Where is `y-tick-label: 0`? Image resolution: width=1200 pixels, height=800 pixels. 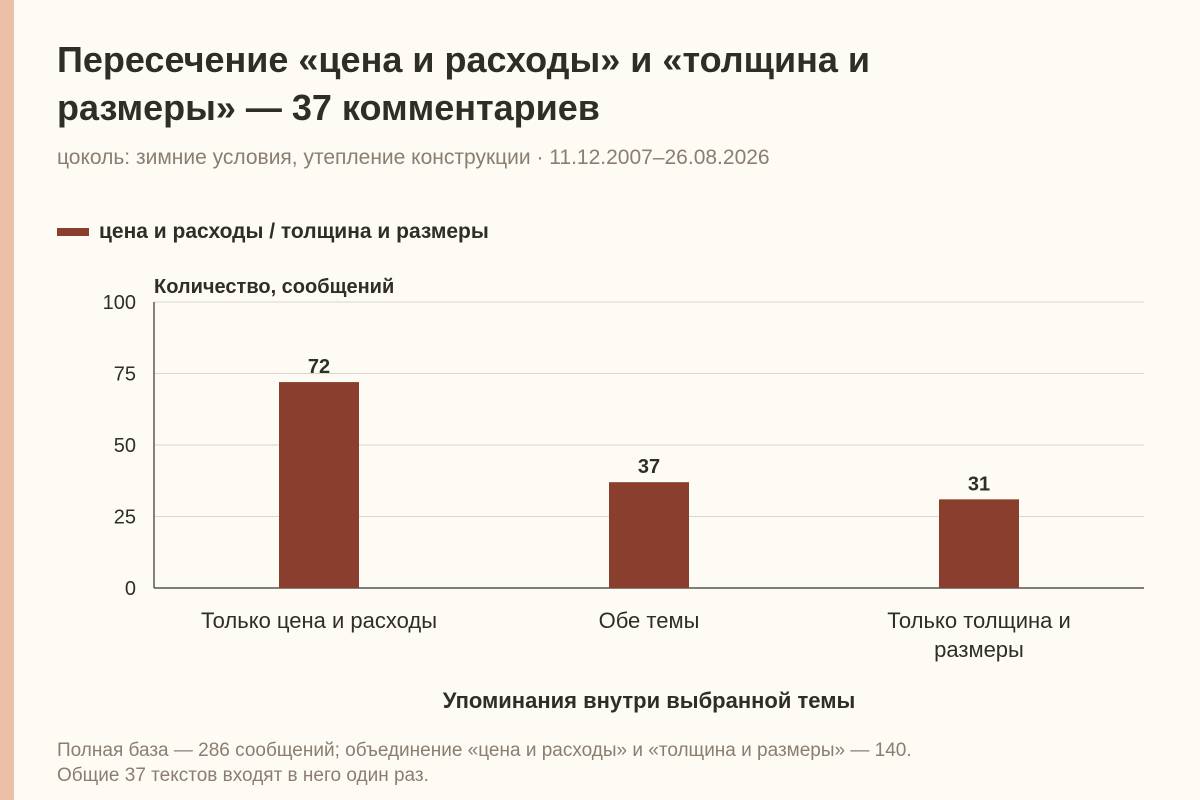 y-tick-label: 0 is located at coordinates (130, 589).